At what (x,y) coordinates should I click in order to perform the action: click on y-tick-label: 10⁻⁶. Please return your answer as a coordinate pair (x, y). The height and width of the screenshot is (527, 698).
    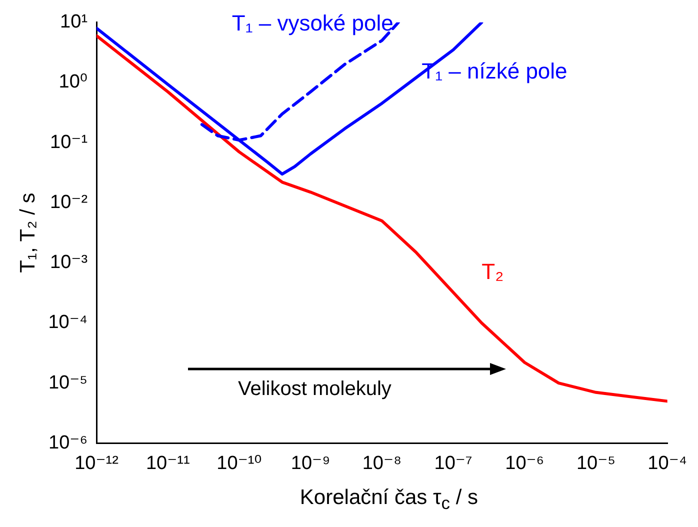
    Looking at the image, I should click on (68, 443).